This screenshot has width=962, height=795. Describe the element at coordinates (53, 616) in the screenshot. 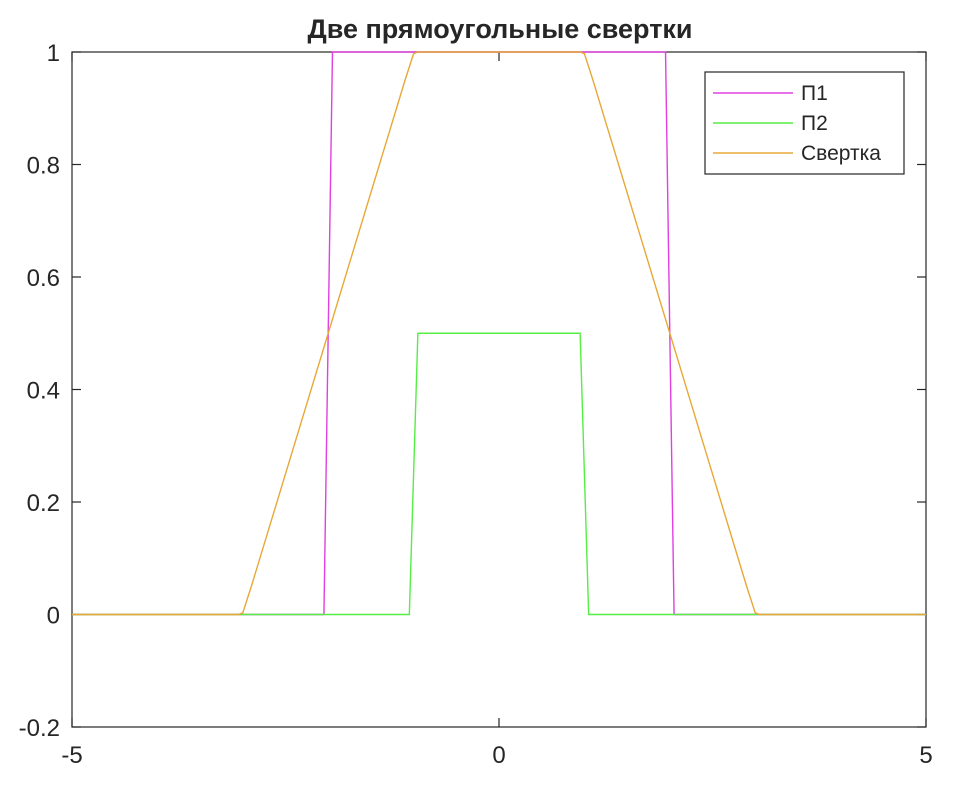

I see `y-tick-label: 0` at that location.